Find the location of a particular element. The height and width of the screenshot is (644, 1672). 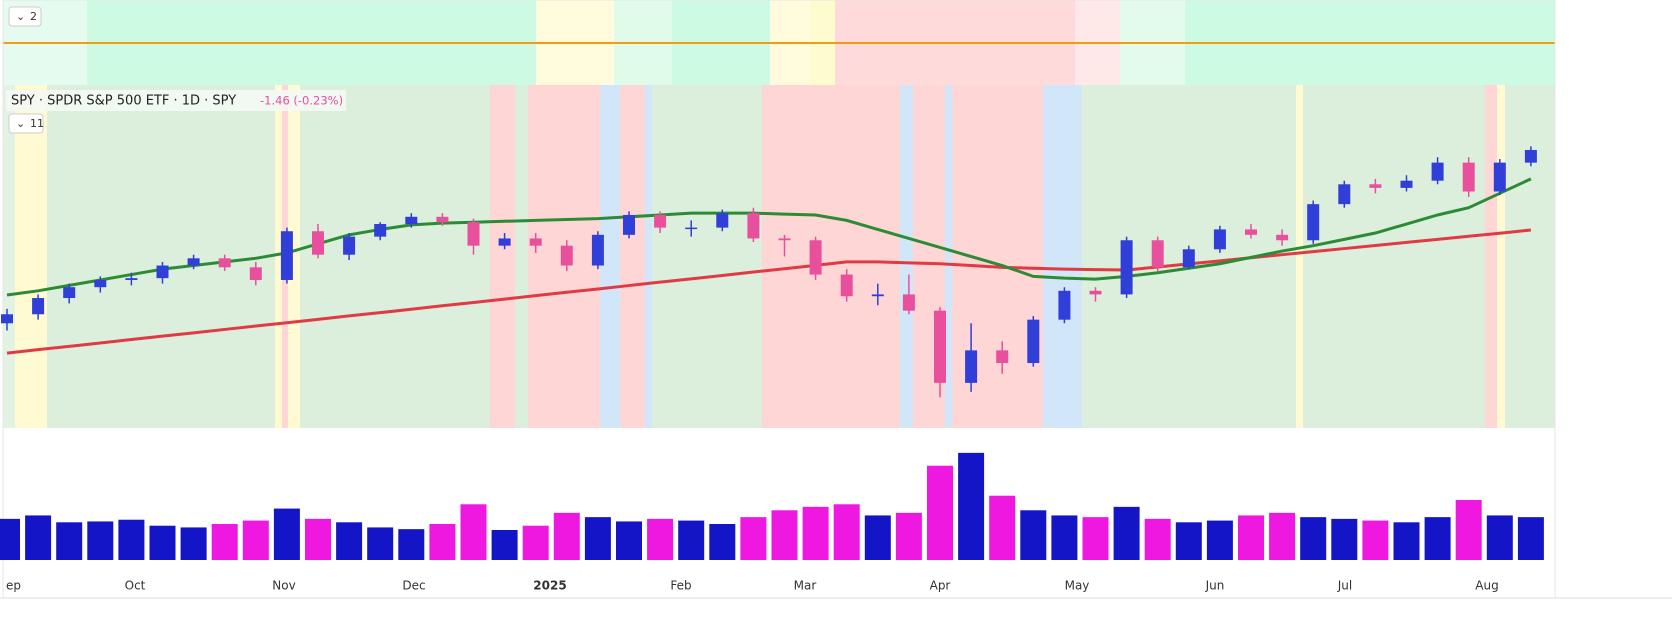

legend-bg is located at coordinates (176, 100).